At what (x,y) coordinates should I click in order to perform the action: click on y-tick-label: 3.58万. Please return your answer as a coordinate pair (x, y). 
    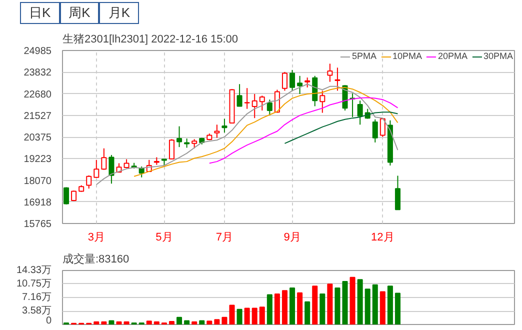
    Looking at the image, I should click on (37, 311).